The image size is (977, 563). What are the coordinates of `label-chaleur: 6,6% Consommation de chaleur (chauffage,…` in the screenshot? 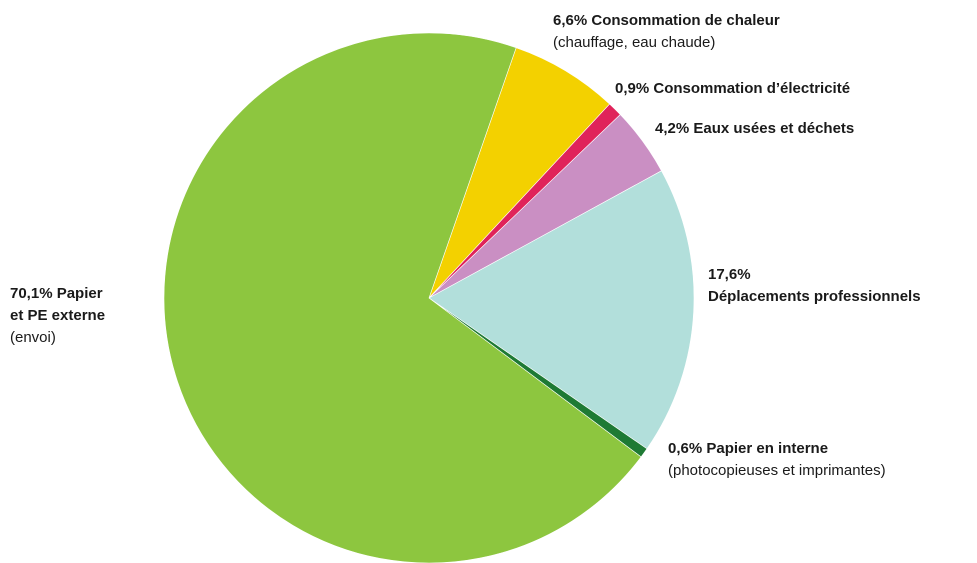 It's located at (666, 32).